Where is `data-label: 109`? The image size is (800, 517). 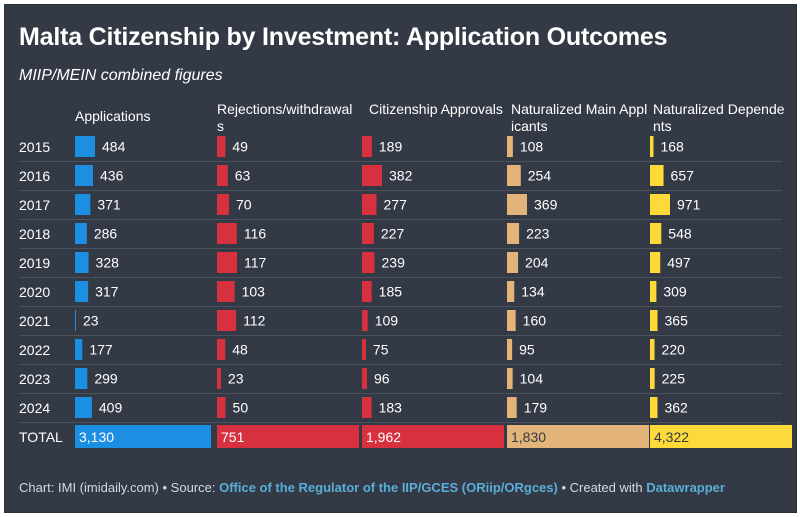 data-label: 109 is located at coordinates (387, 321).